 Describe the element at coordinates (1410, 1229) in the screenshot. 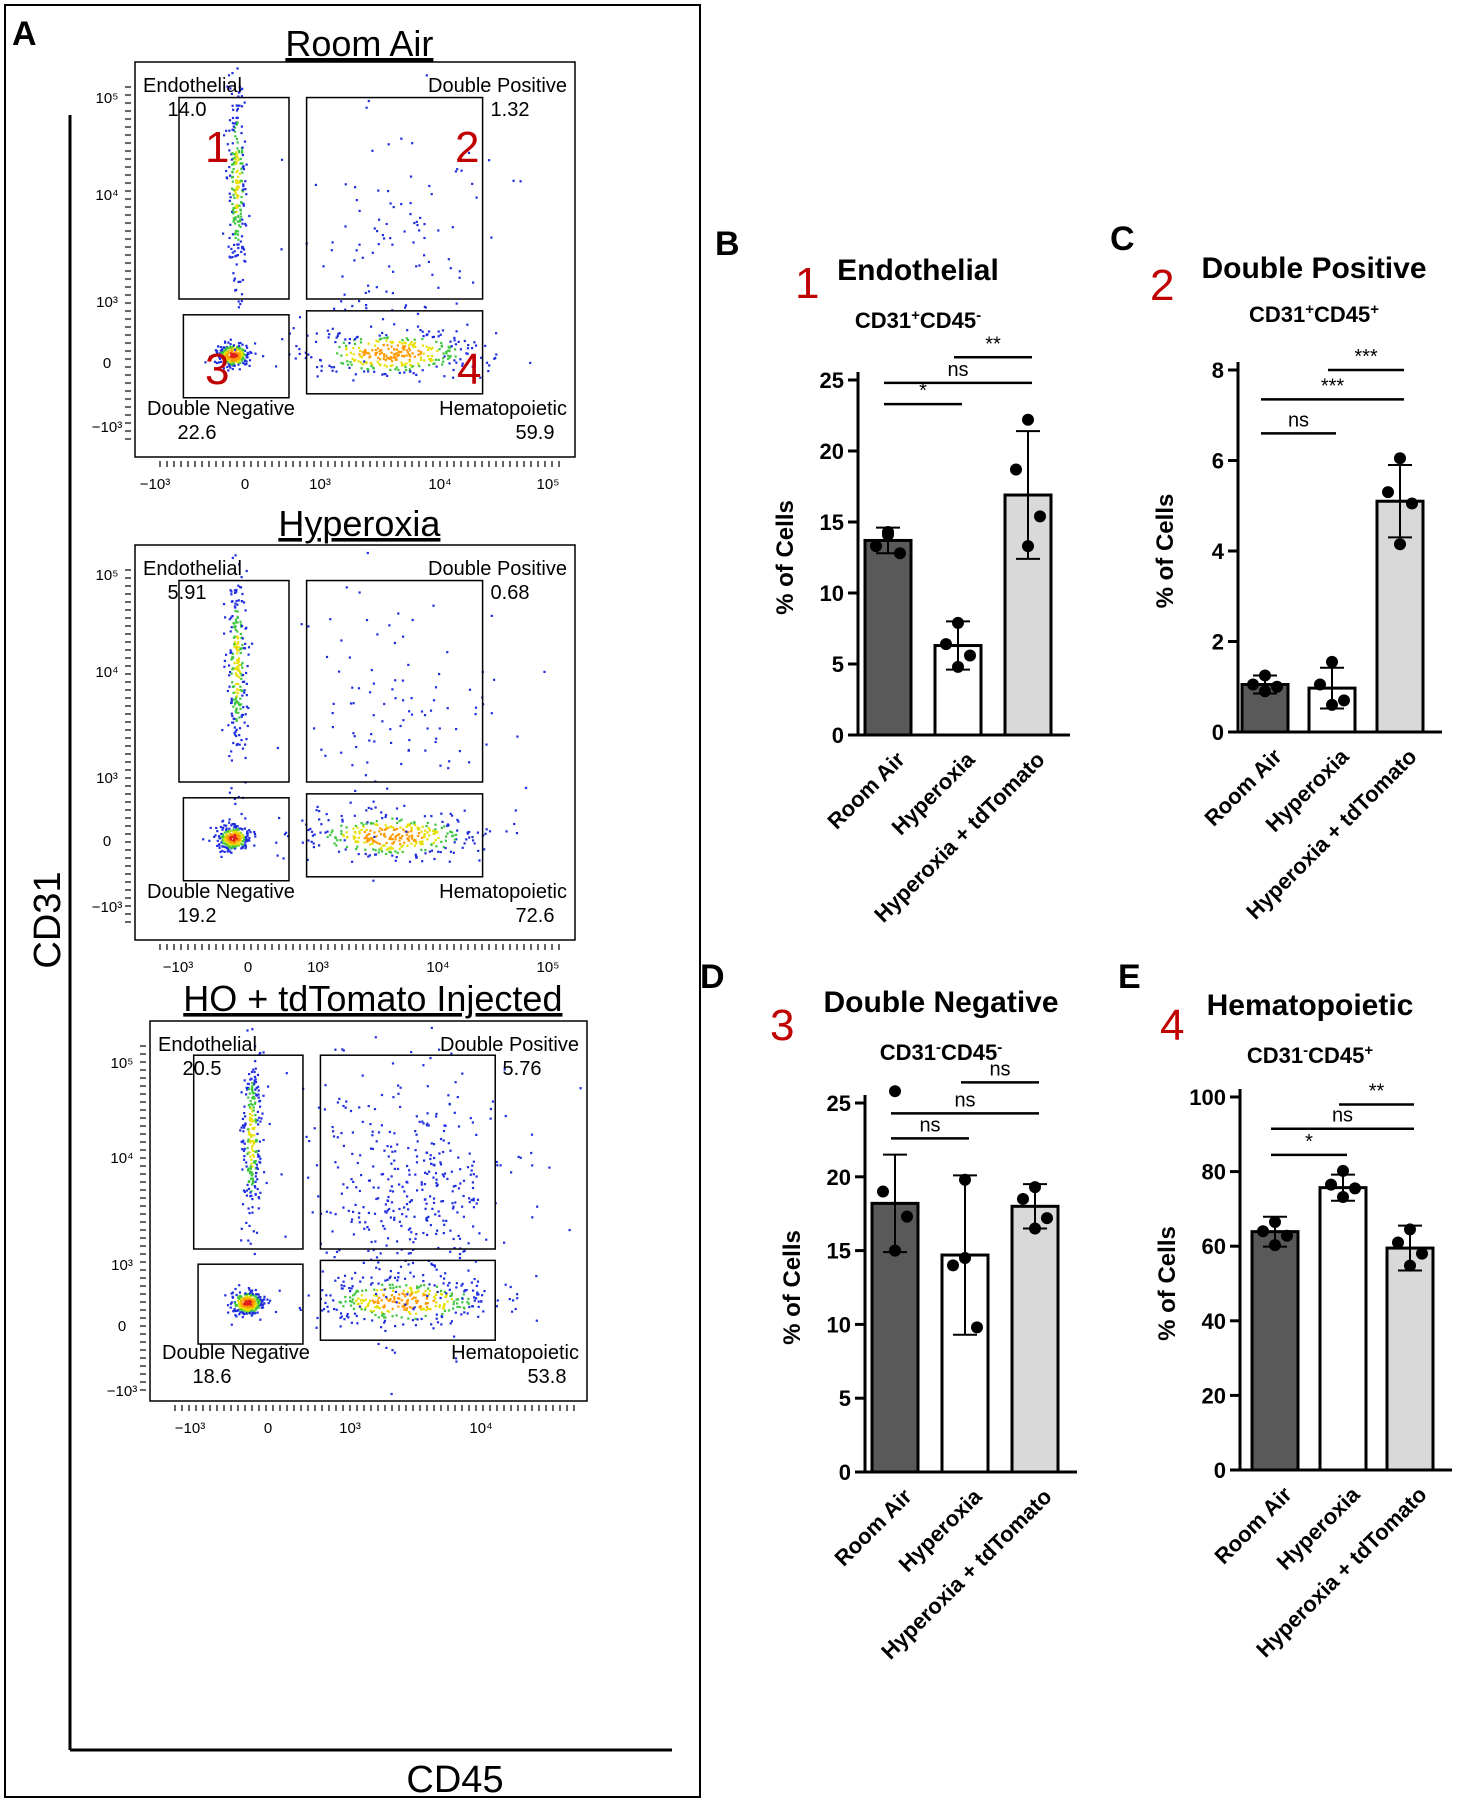

I see `data-point` at that location.